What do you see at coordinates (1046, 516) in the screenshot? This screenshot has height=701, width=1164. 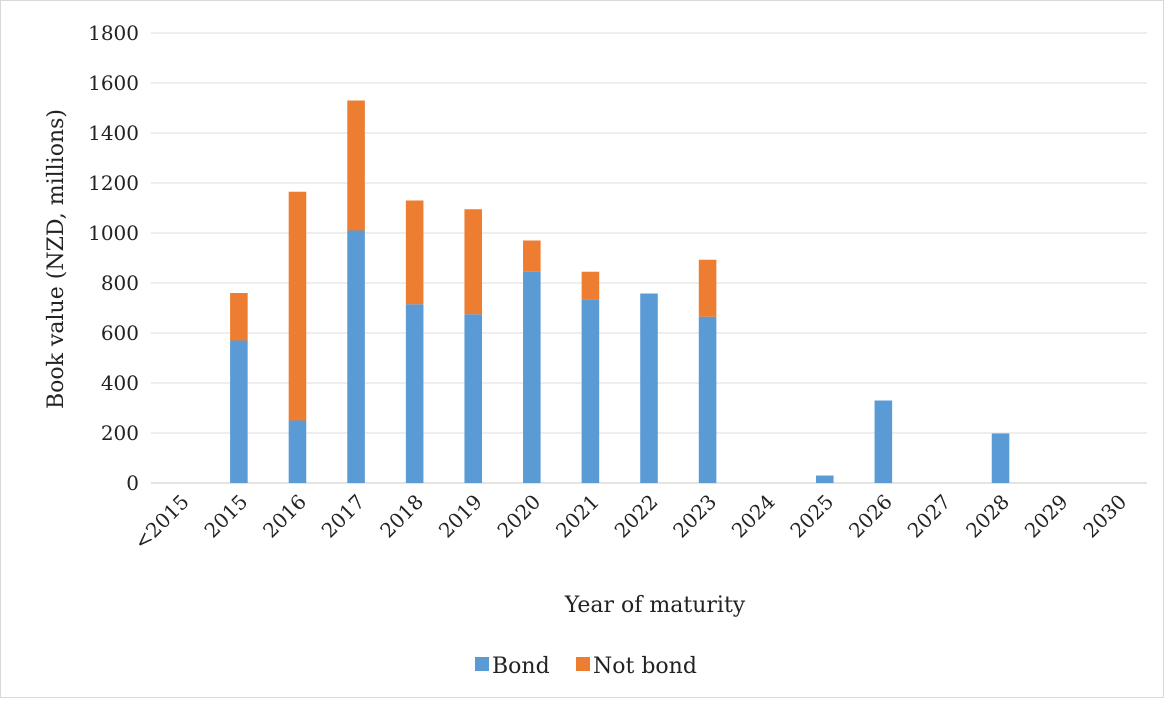 I see `x-tick-label: 2029` at bounding box center [1046, 516].